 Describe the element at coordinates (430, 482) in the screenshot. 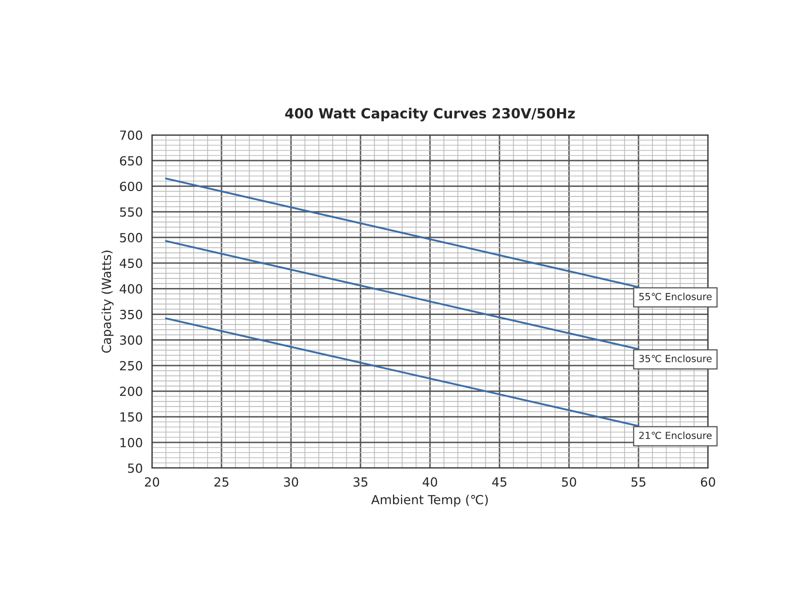

I see `x-tick-label: 40` at that location.